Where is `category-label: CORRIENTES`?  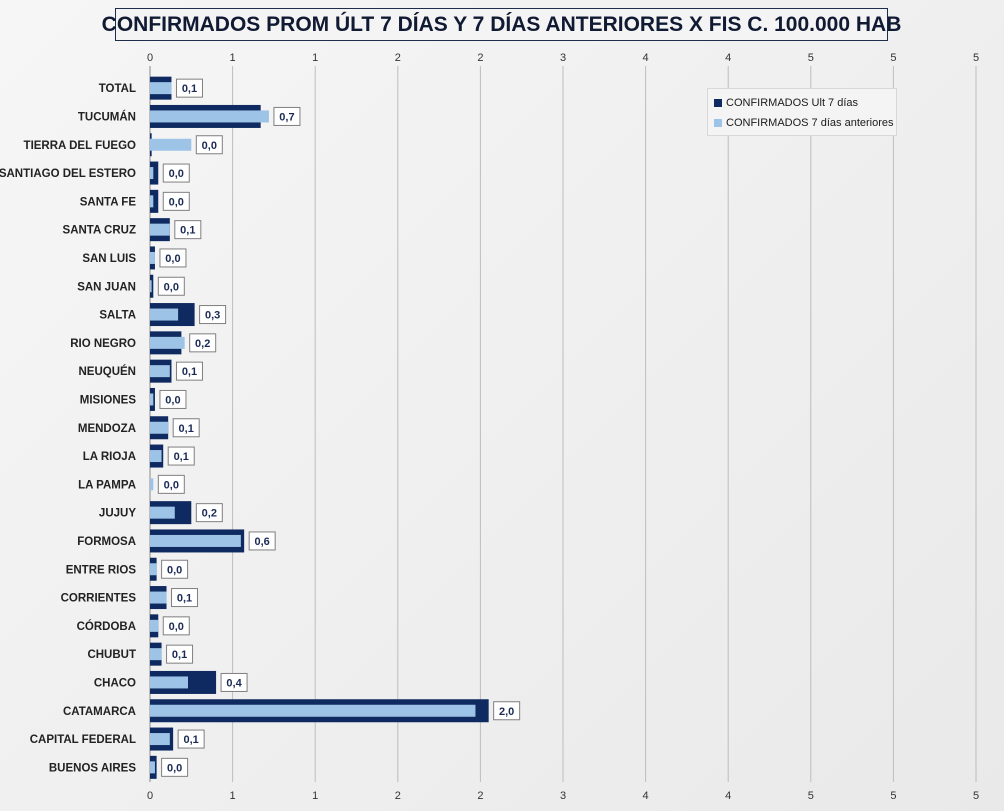 category-label: CORRIENTES is located at coordinates (99, 599).